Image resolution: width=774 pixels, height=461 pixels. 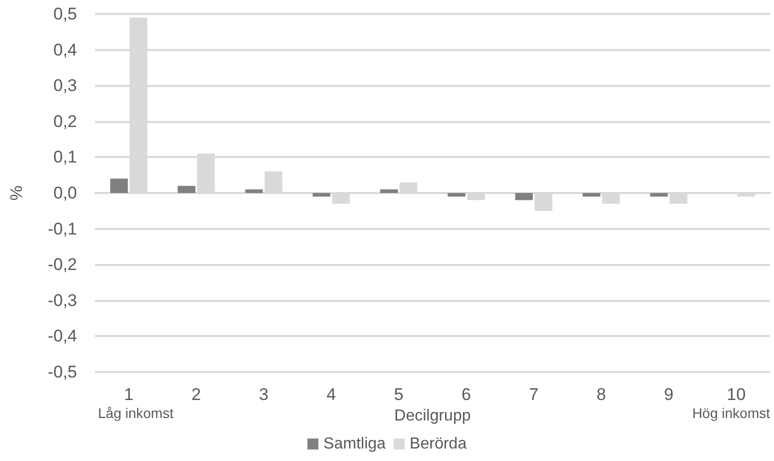 I want to click on legend-label: Berörda, so click(x=438, y=444).